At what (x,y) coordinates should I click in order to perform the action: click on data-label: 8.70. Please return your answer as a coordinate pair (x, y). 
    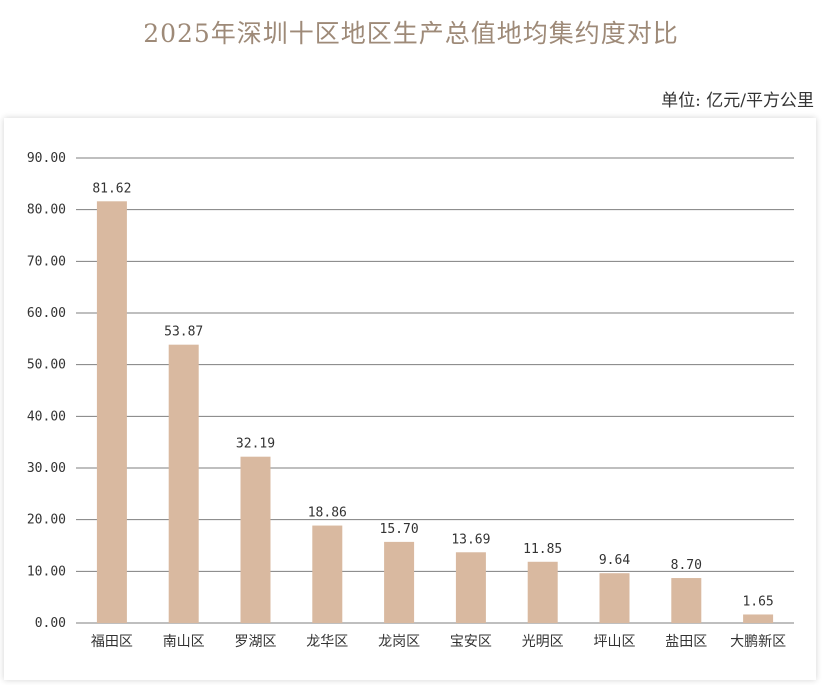
    Looking at the image, I should click on (686, 565).